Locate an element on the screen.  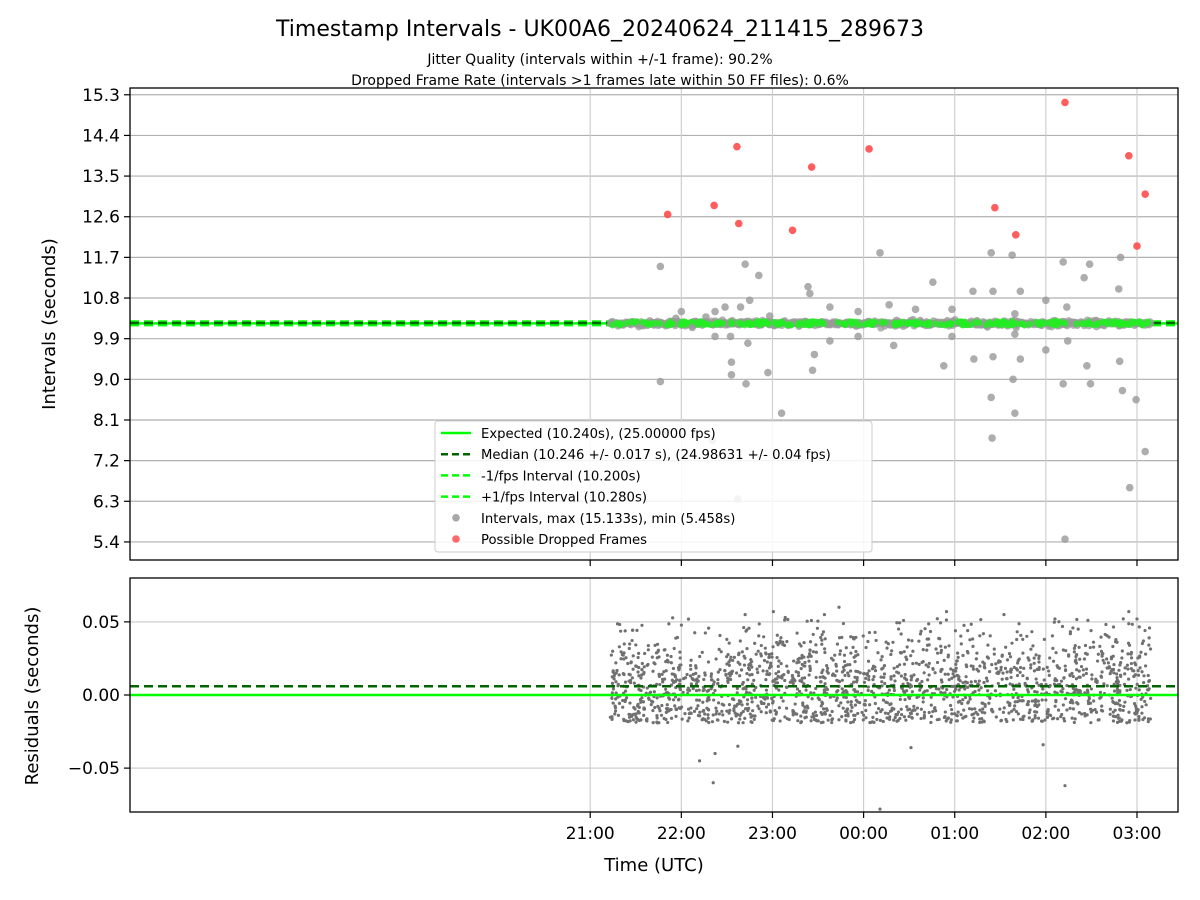
legend-marker is located at coordinates (456, 539).